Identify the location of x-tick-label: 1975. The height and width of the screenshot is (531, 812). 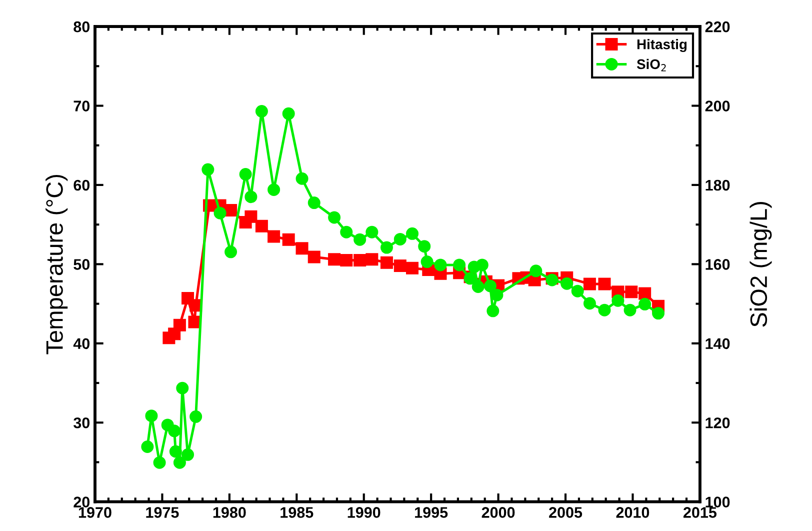
(162, 512).